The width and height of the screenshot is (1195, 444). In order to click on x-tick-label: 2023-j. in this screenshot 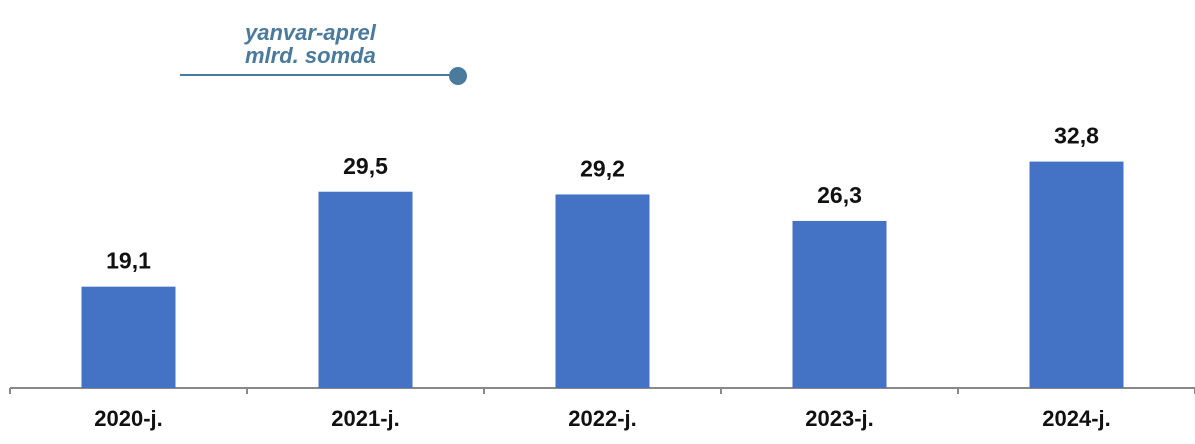, I will do `click(839, 418)`.